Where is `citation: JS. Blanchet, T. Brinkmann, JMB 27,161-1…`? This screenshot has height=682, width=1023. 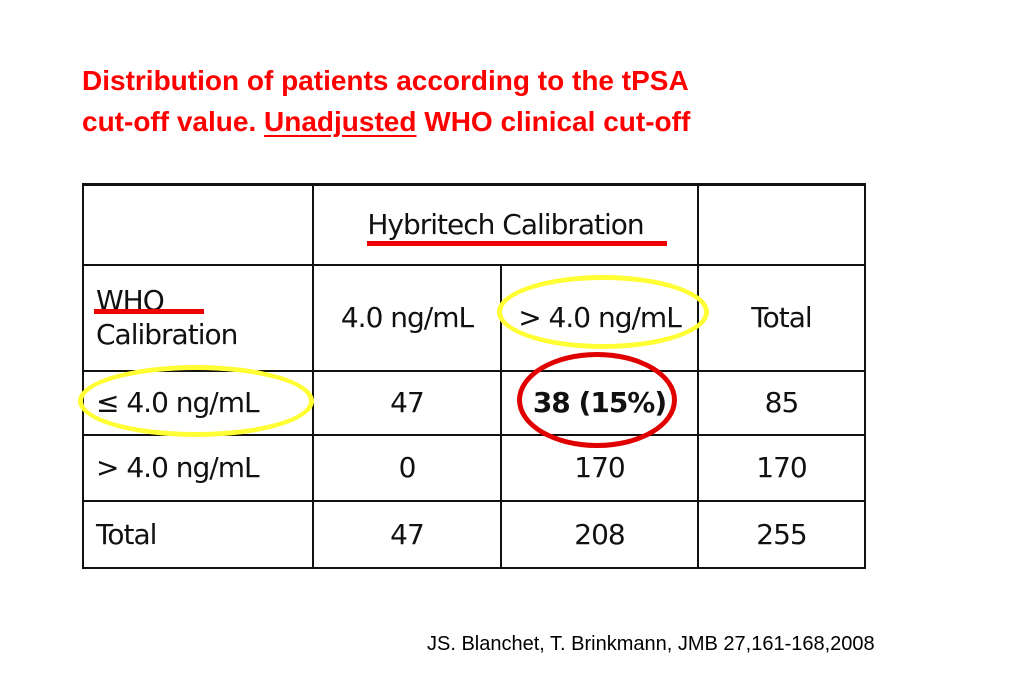 citation: JS. Blanchet, T. Brinkmann, JMB 27,161-1… is located at coordinates (651, 644).